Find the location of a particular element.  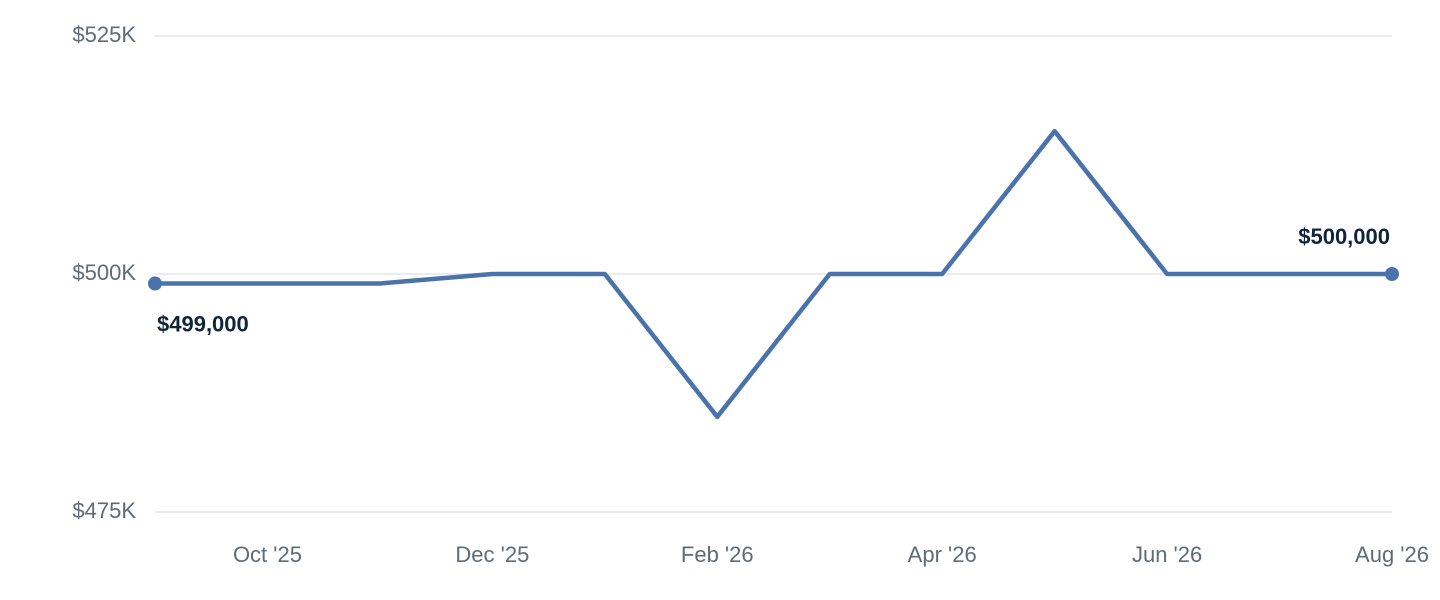

x-tick-label: Feb '26 is located at coordinates (717, 554).